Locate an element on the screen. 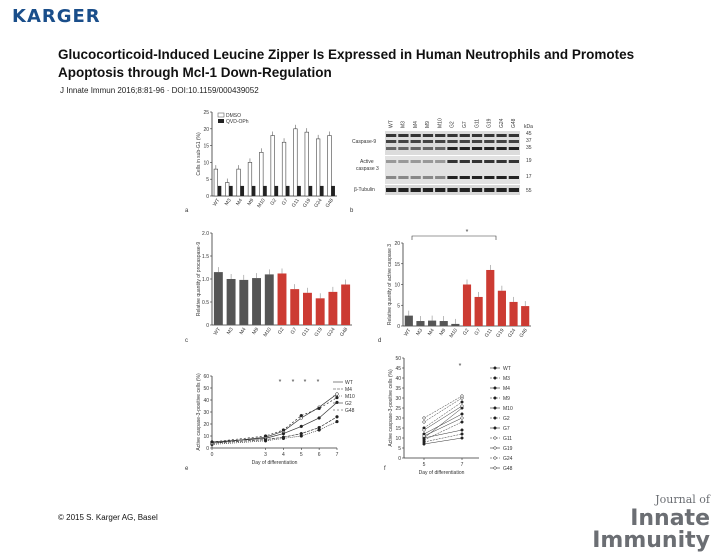  lane-label: G7 is located at coordinates (465, 124).